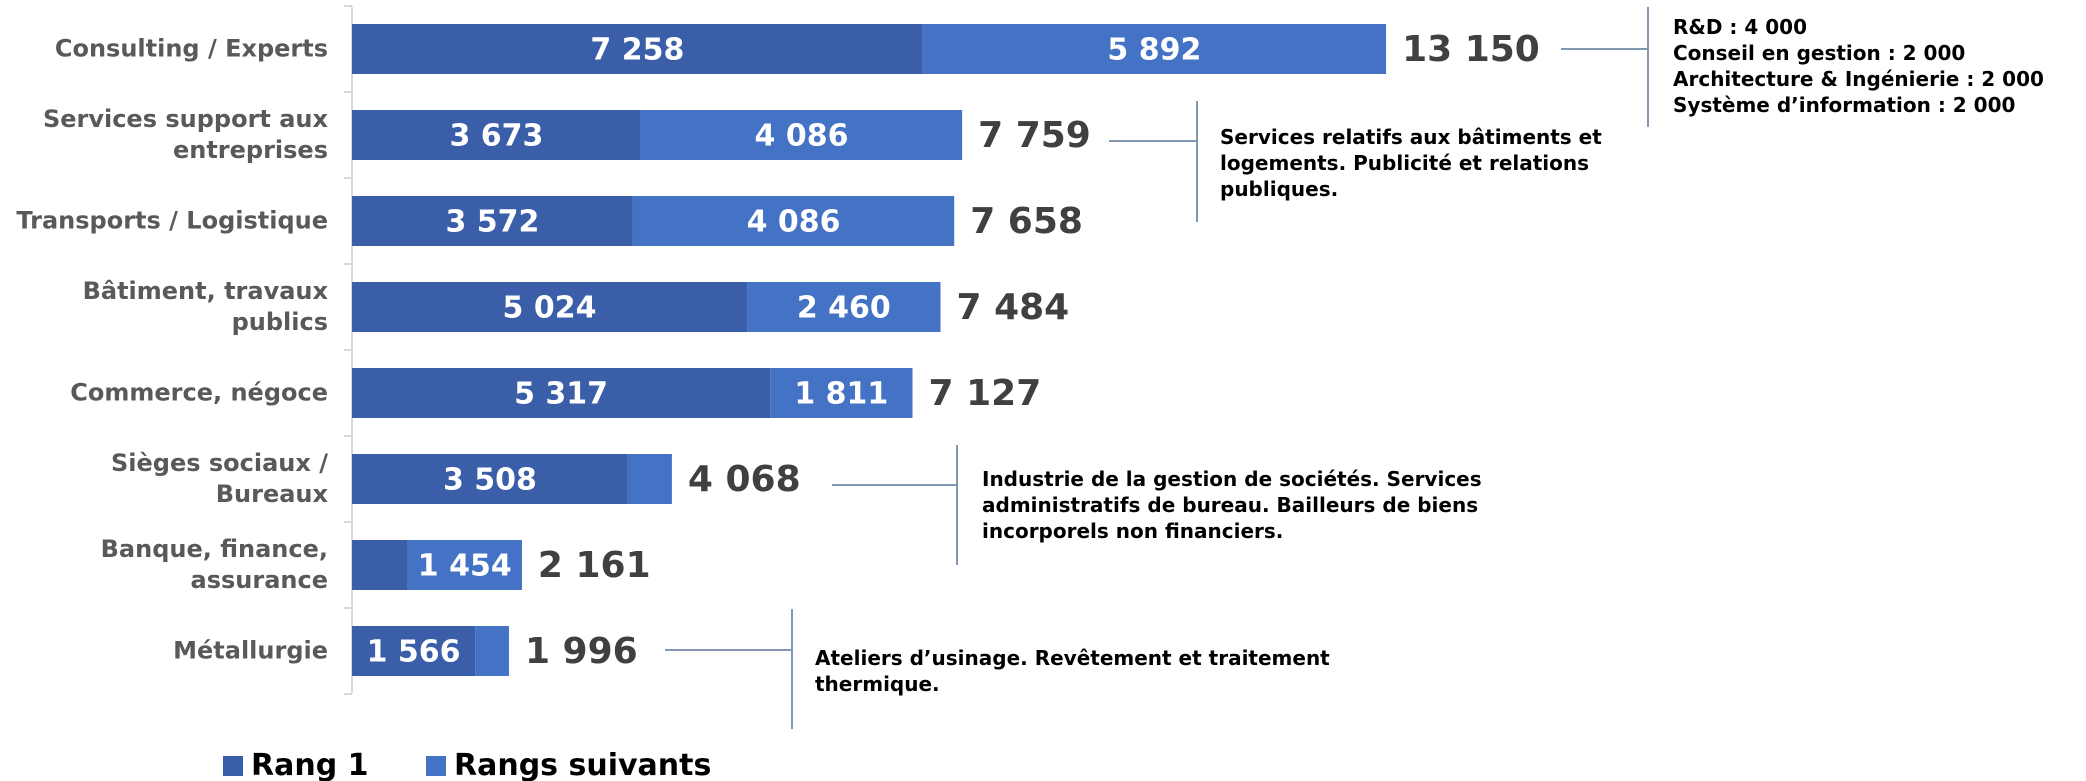  Describe the element at coordinates (205, 306) in the screenshot. I see `category-label: Bâtiment, travaux publics` at that location.